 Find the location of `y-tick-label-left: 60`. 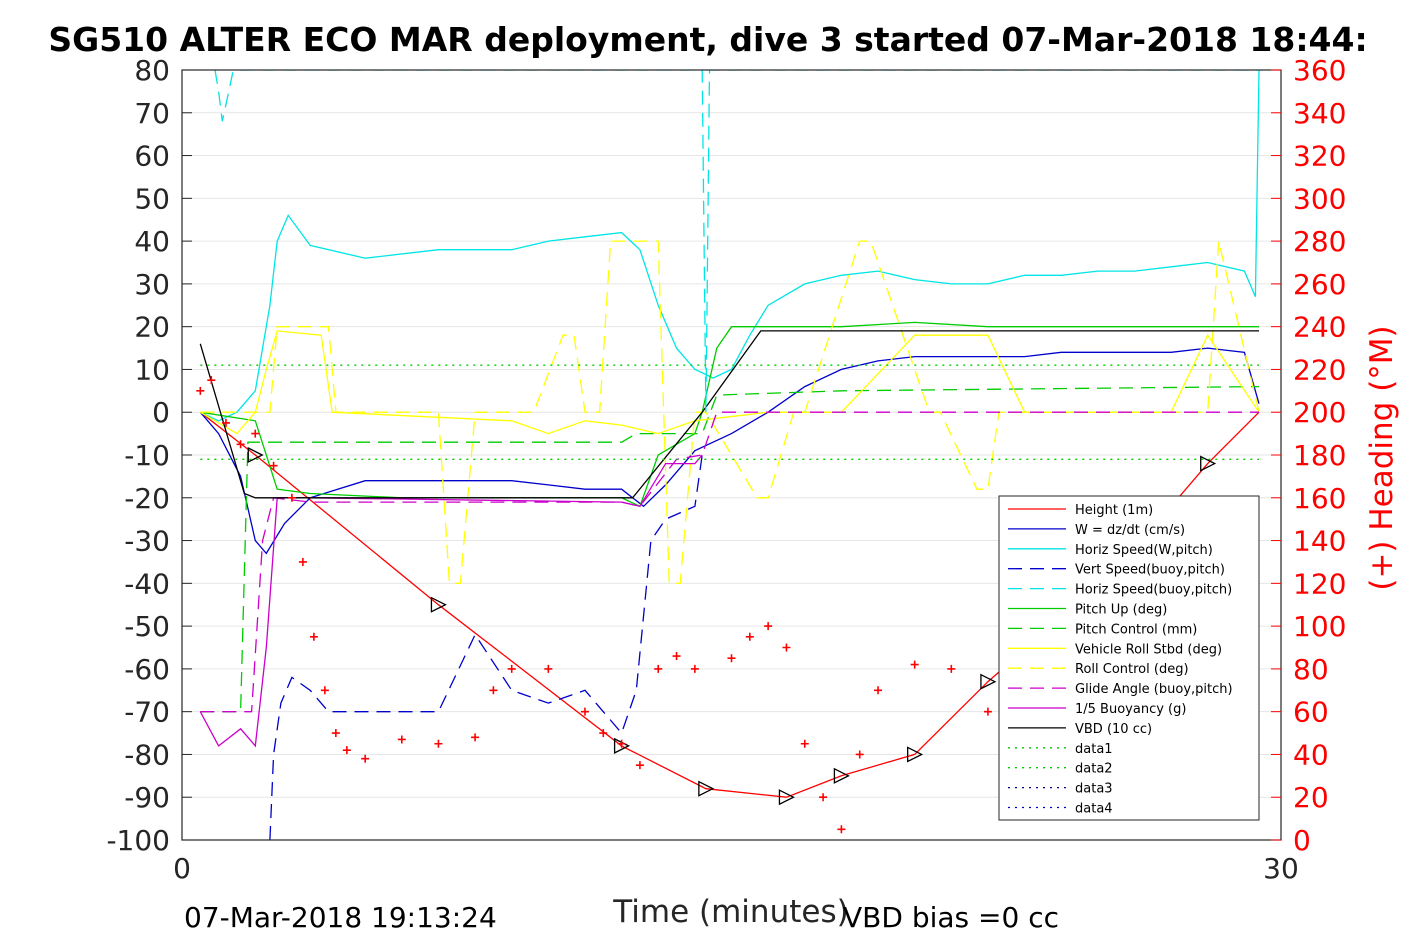

y-tick-label-left: 60 is located at coordinates (152, 156).